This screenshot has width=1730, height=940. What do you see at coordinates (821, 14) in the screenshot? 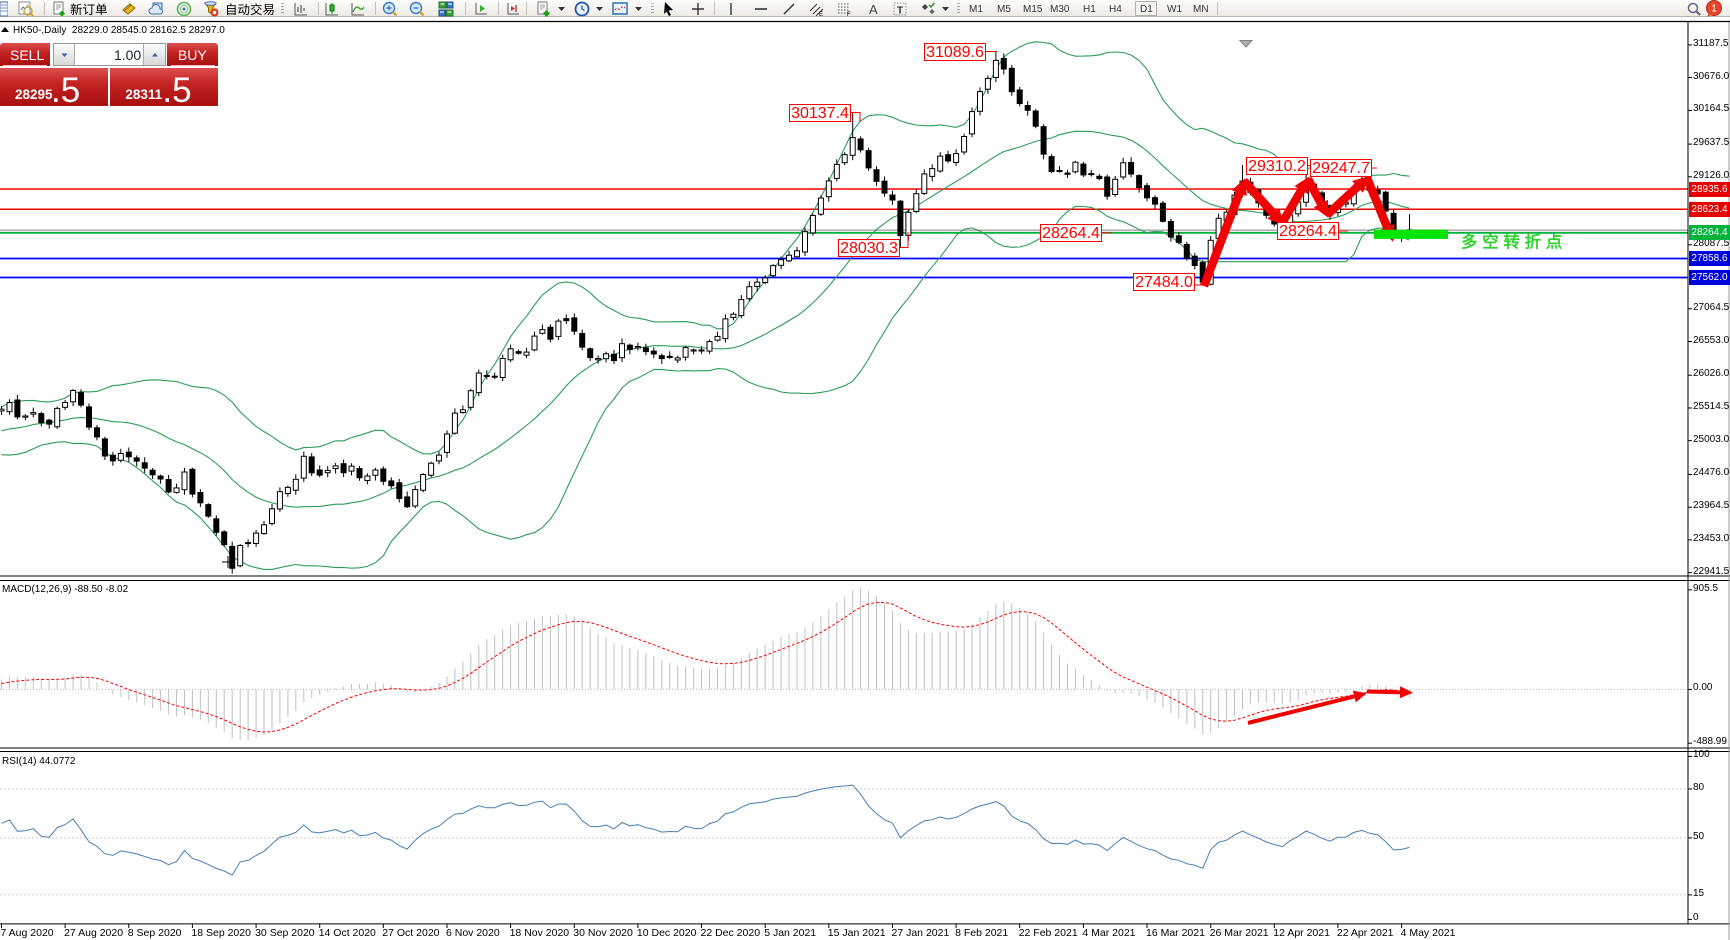
I see `svg-text: E` at bounding box center [821, 14].